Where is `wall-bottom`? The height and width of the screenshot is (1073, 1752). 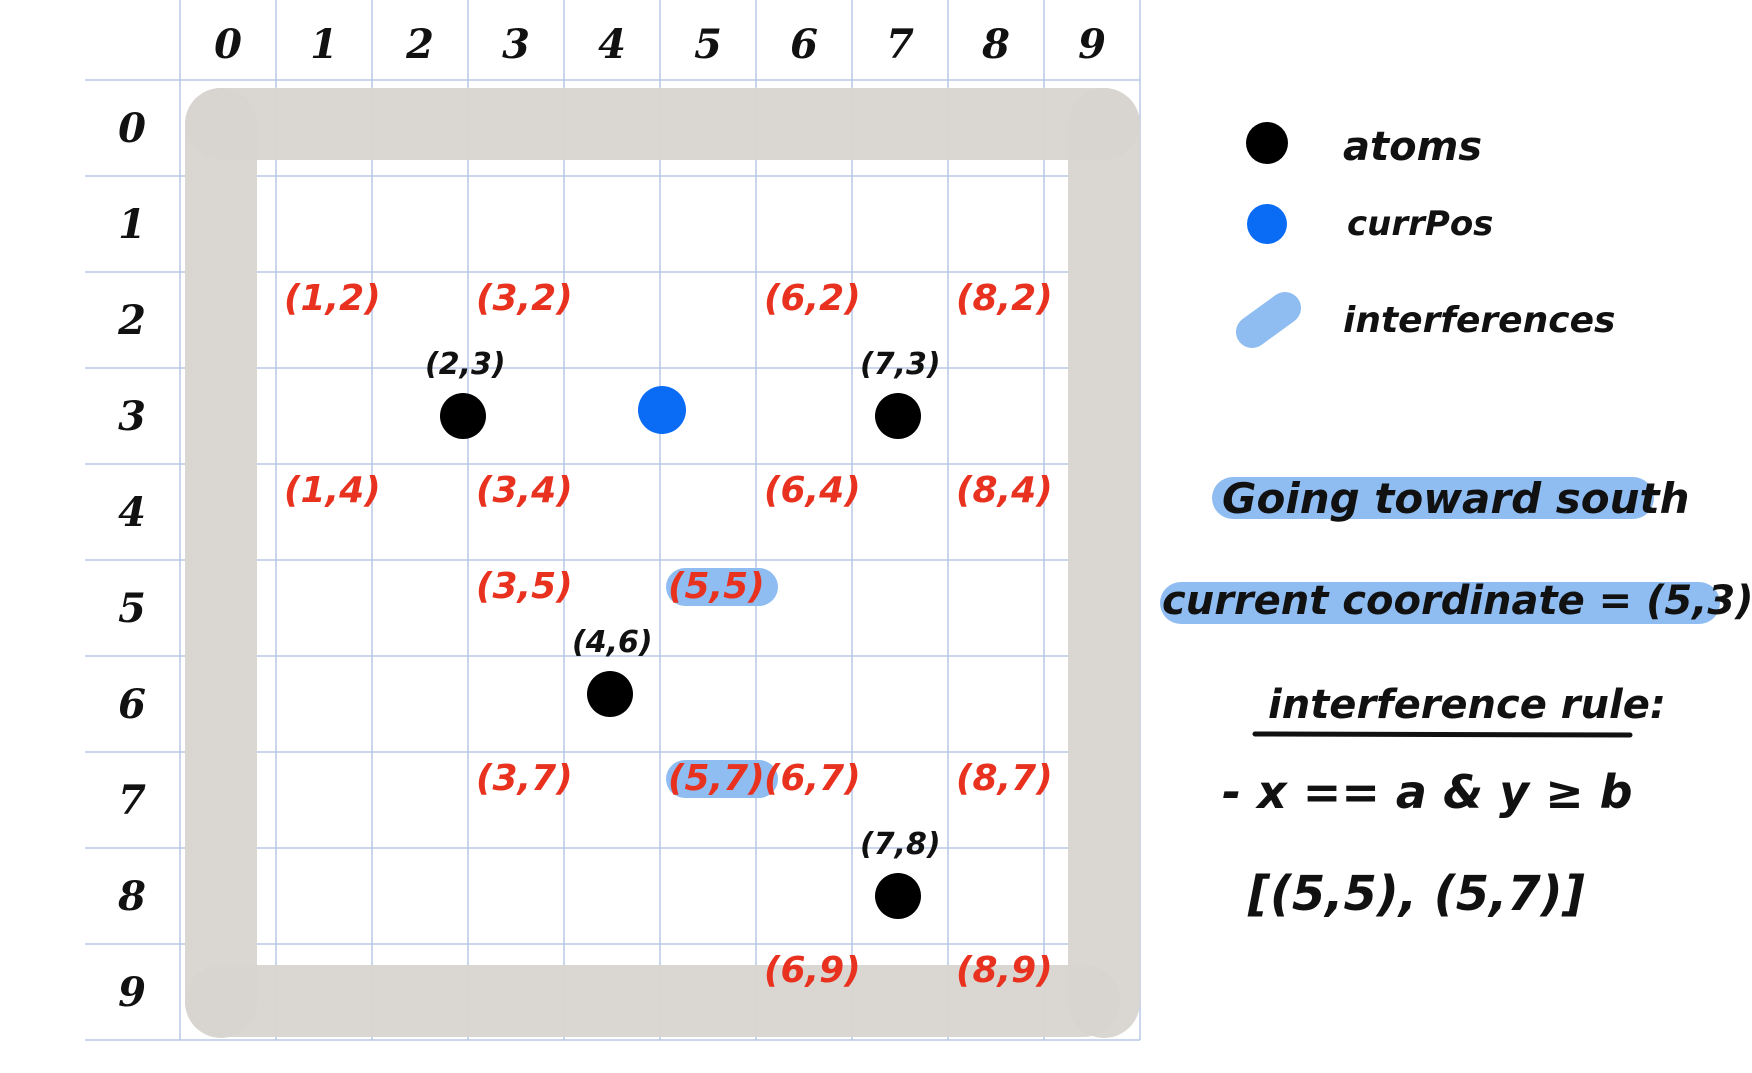
wall-bottom is located at coordinates (652, 1001).